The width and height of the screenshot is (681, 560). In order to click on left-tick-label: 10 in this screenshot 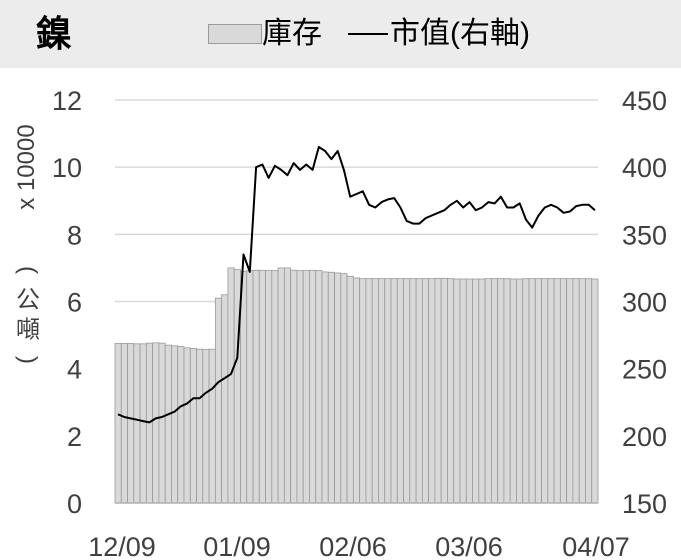, I will do `click(67, 168)`.